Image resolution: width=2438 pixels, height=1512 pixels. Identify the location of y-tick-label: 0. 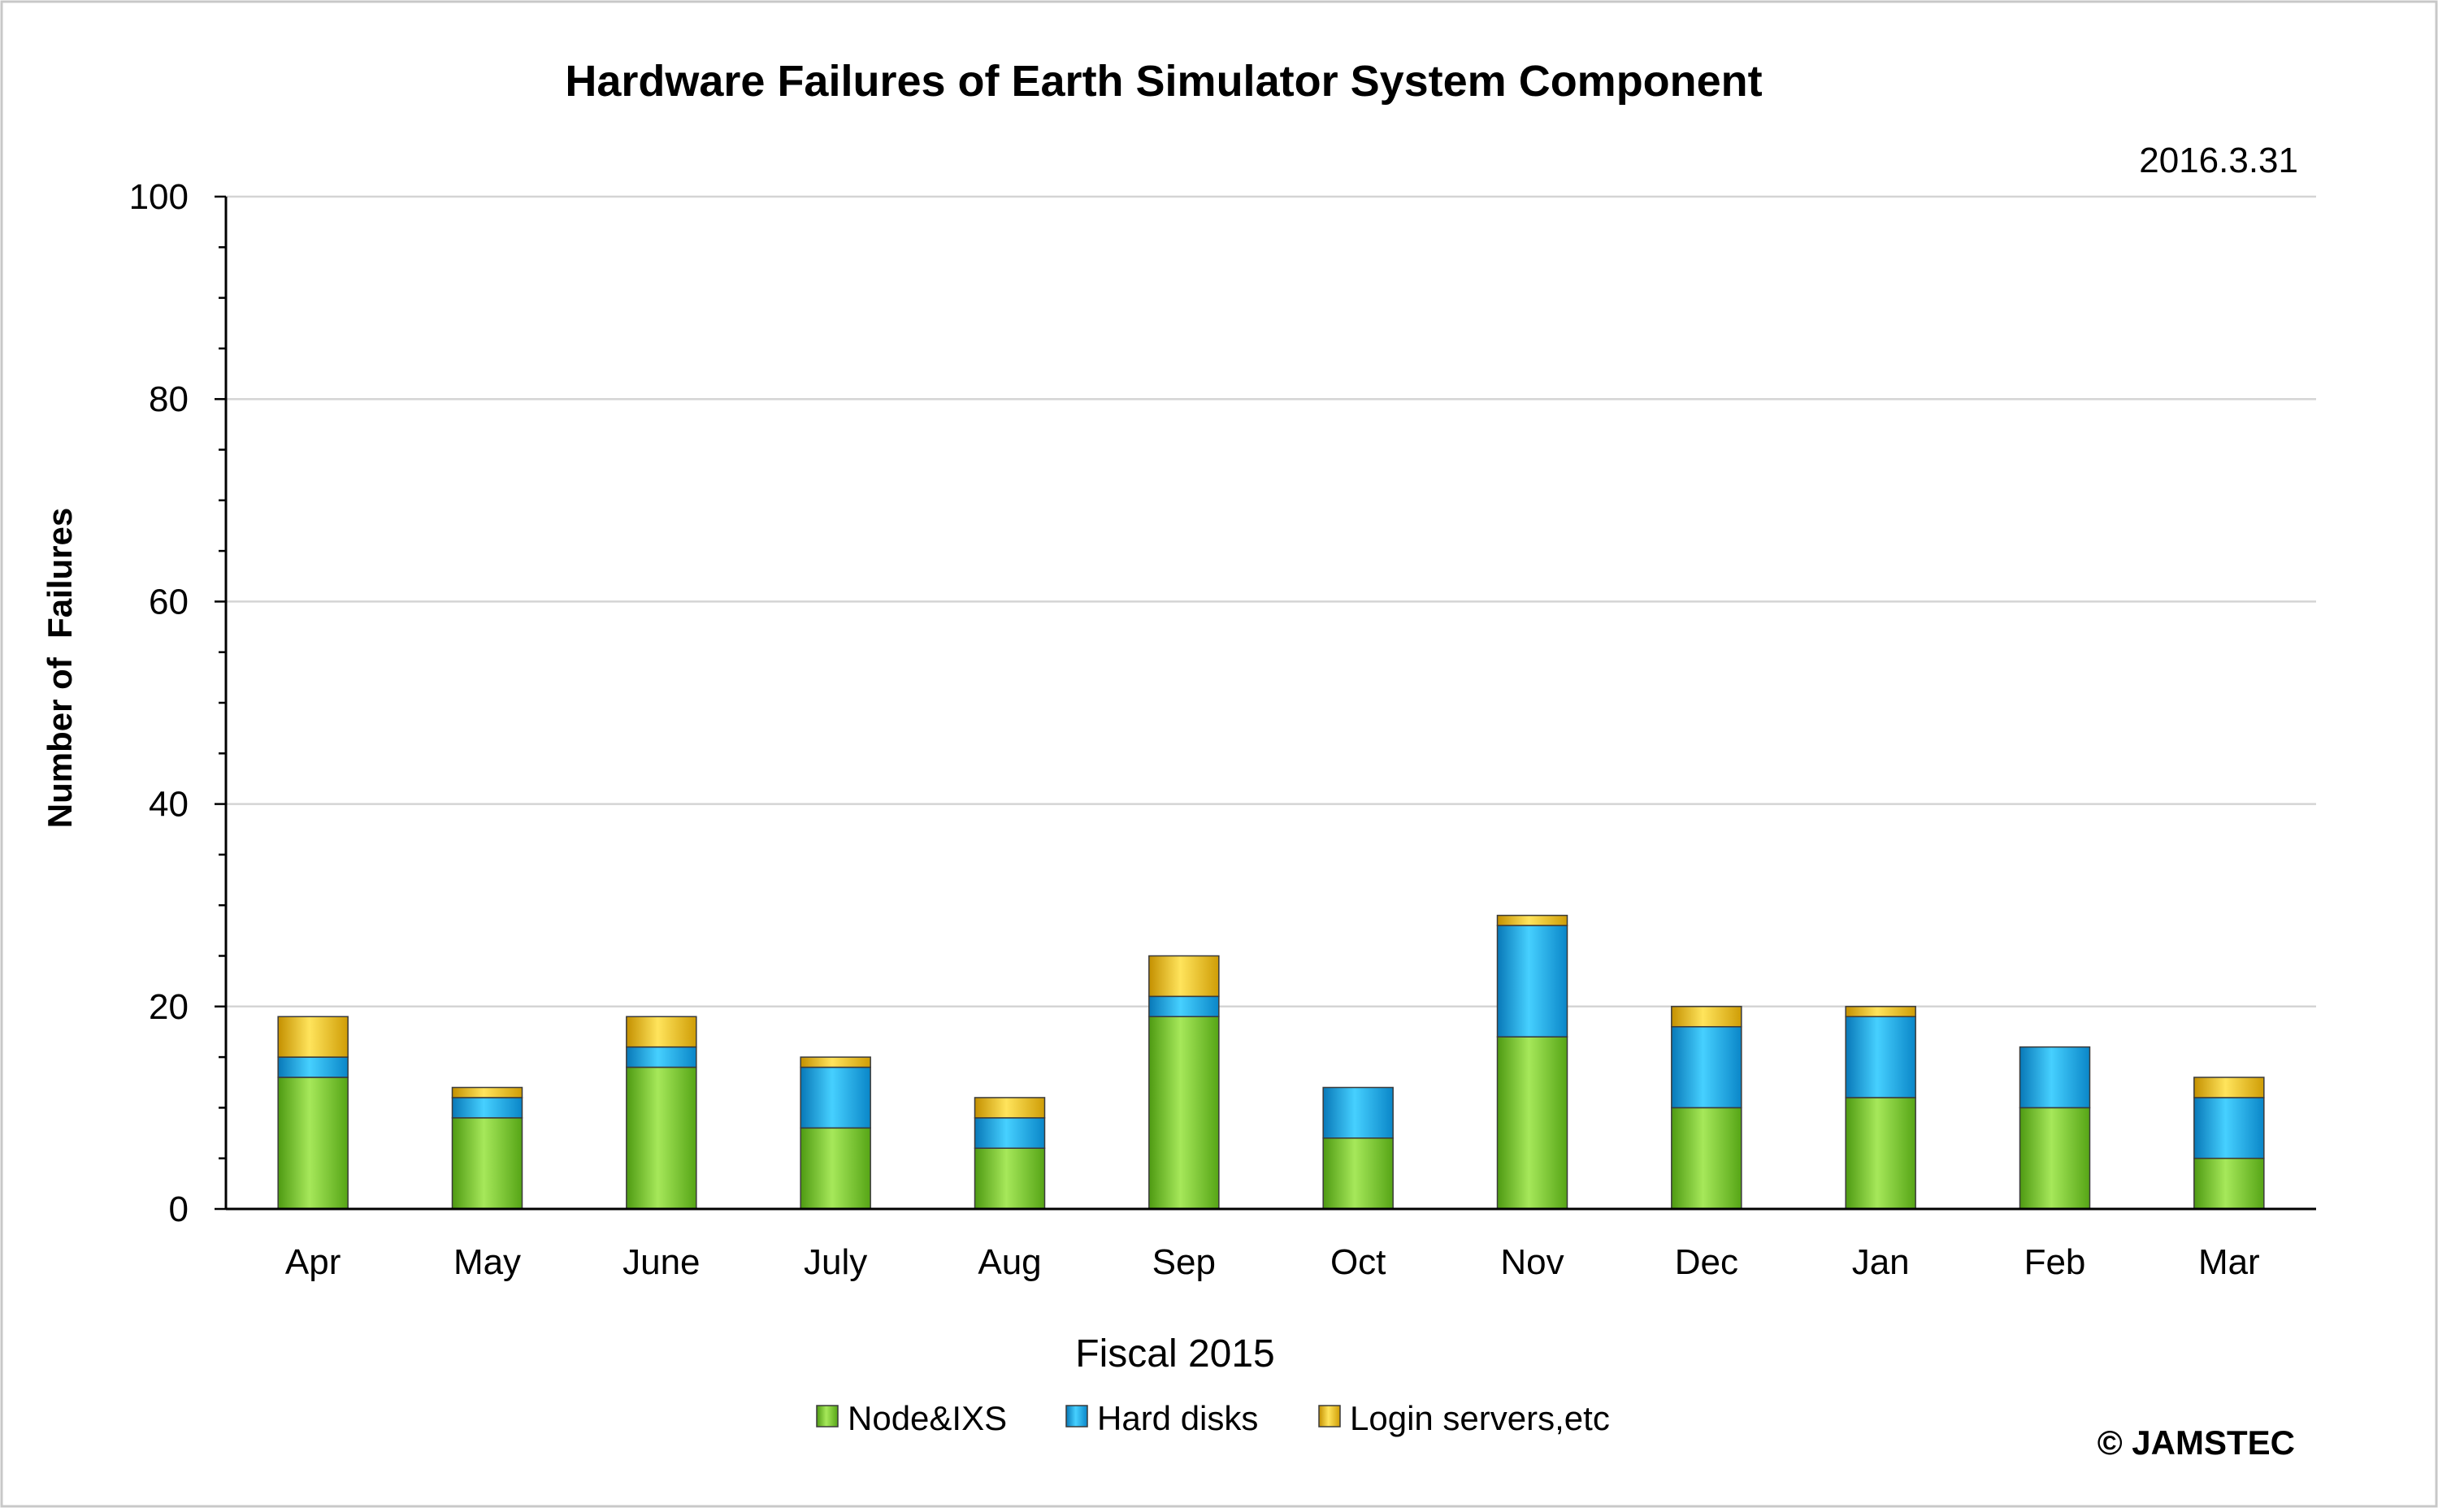
(179, 1209).